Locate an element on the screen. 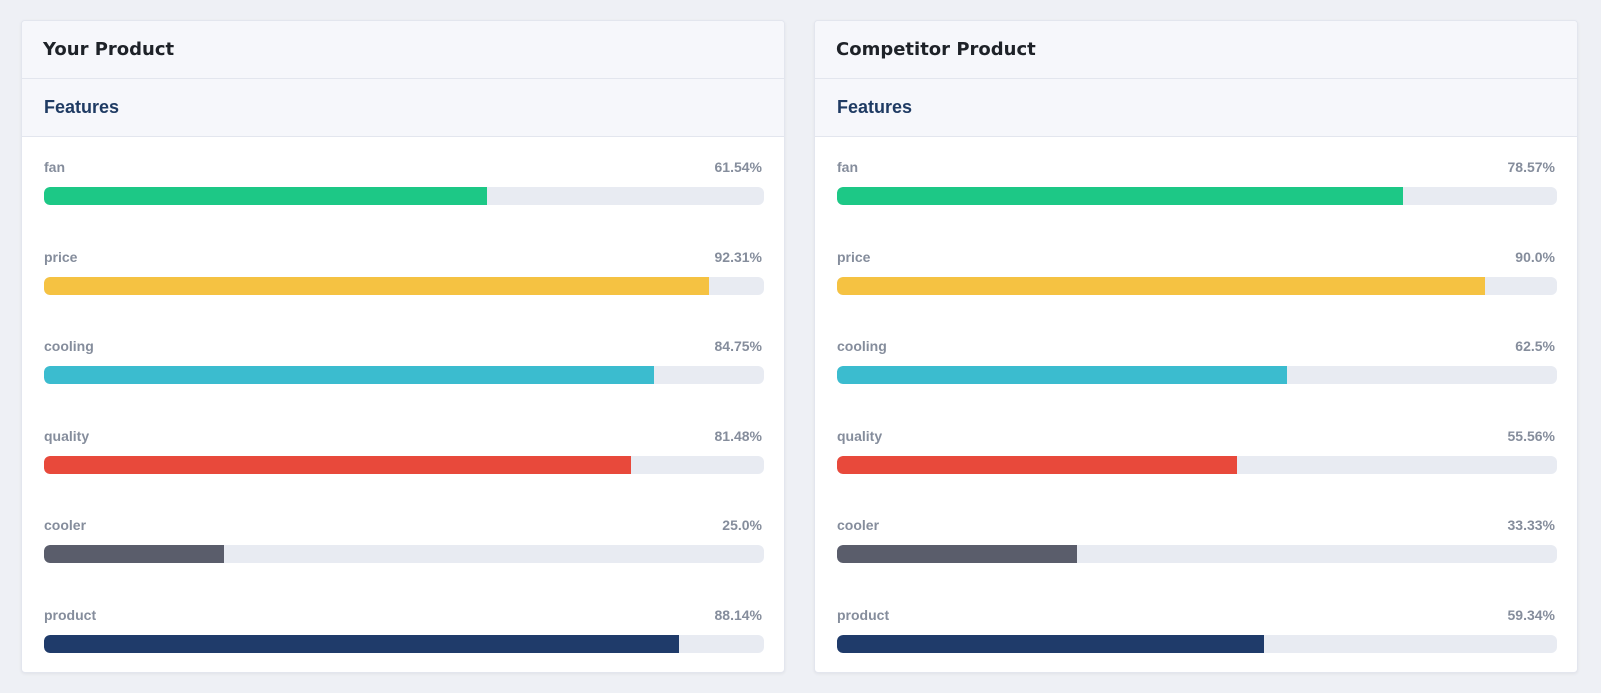 The width and height of the screenshot is (1601, 693). feature-percent: 55.56% is located at coordinates (1531, 435).